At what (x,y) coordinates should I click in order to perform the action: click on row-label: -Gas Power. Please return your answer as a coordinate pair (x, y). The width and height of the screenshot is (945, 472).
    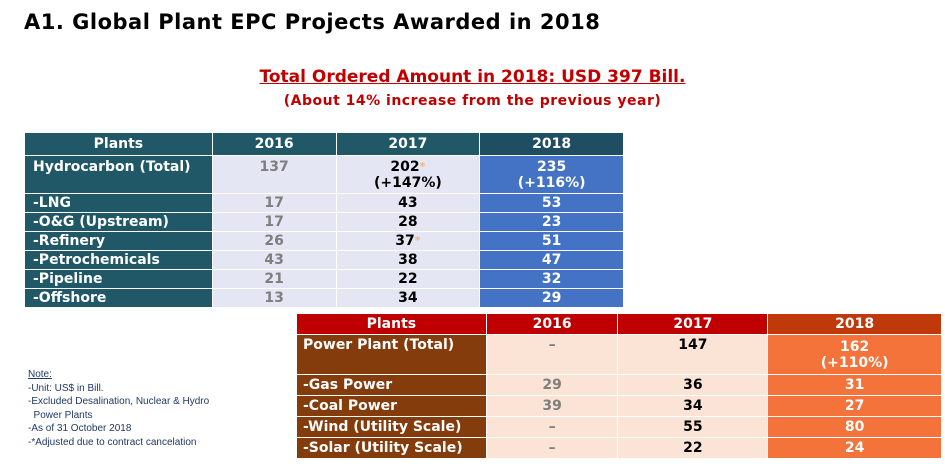
    Looking at the image, I should click on (391, 385).